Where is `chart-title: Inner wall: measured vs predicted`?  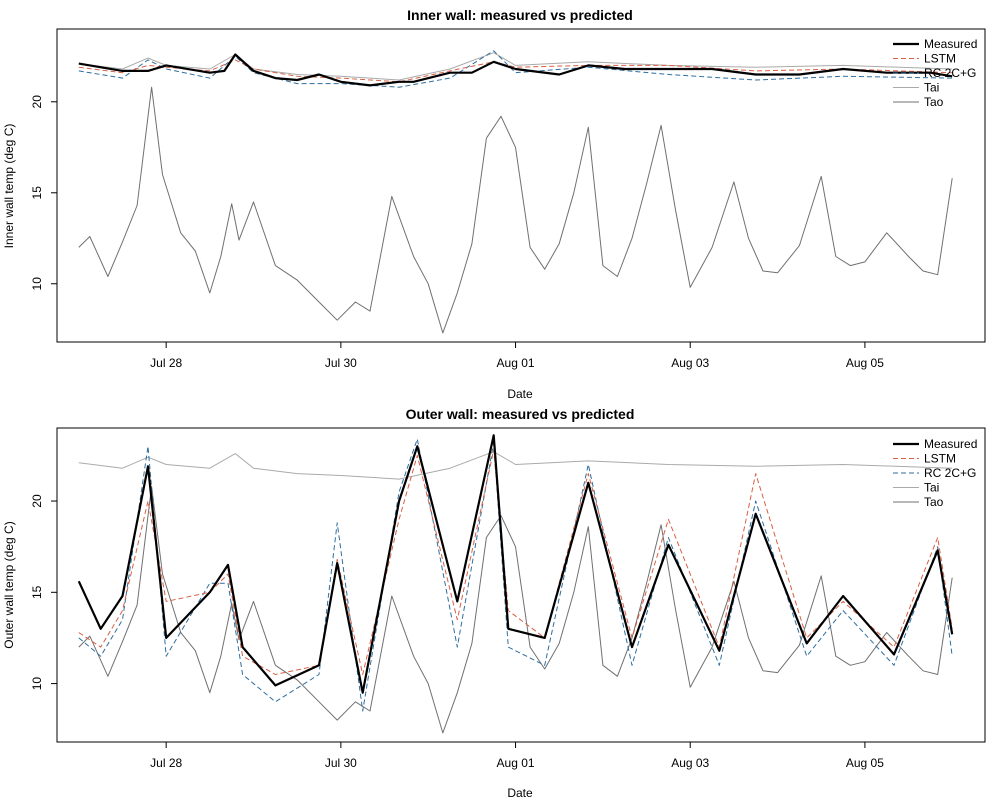 chart-title: Inner wall: measured vs predicted is located at coordinates (520, 15).